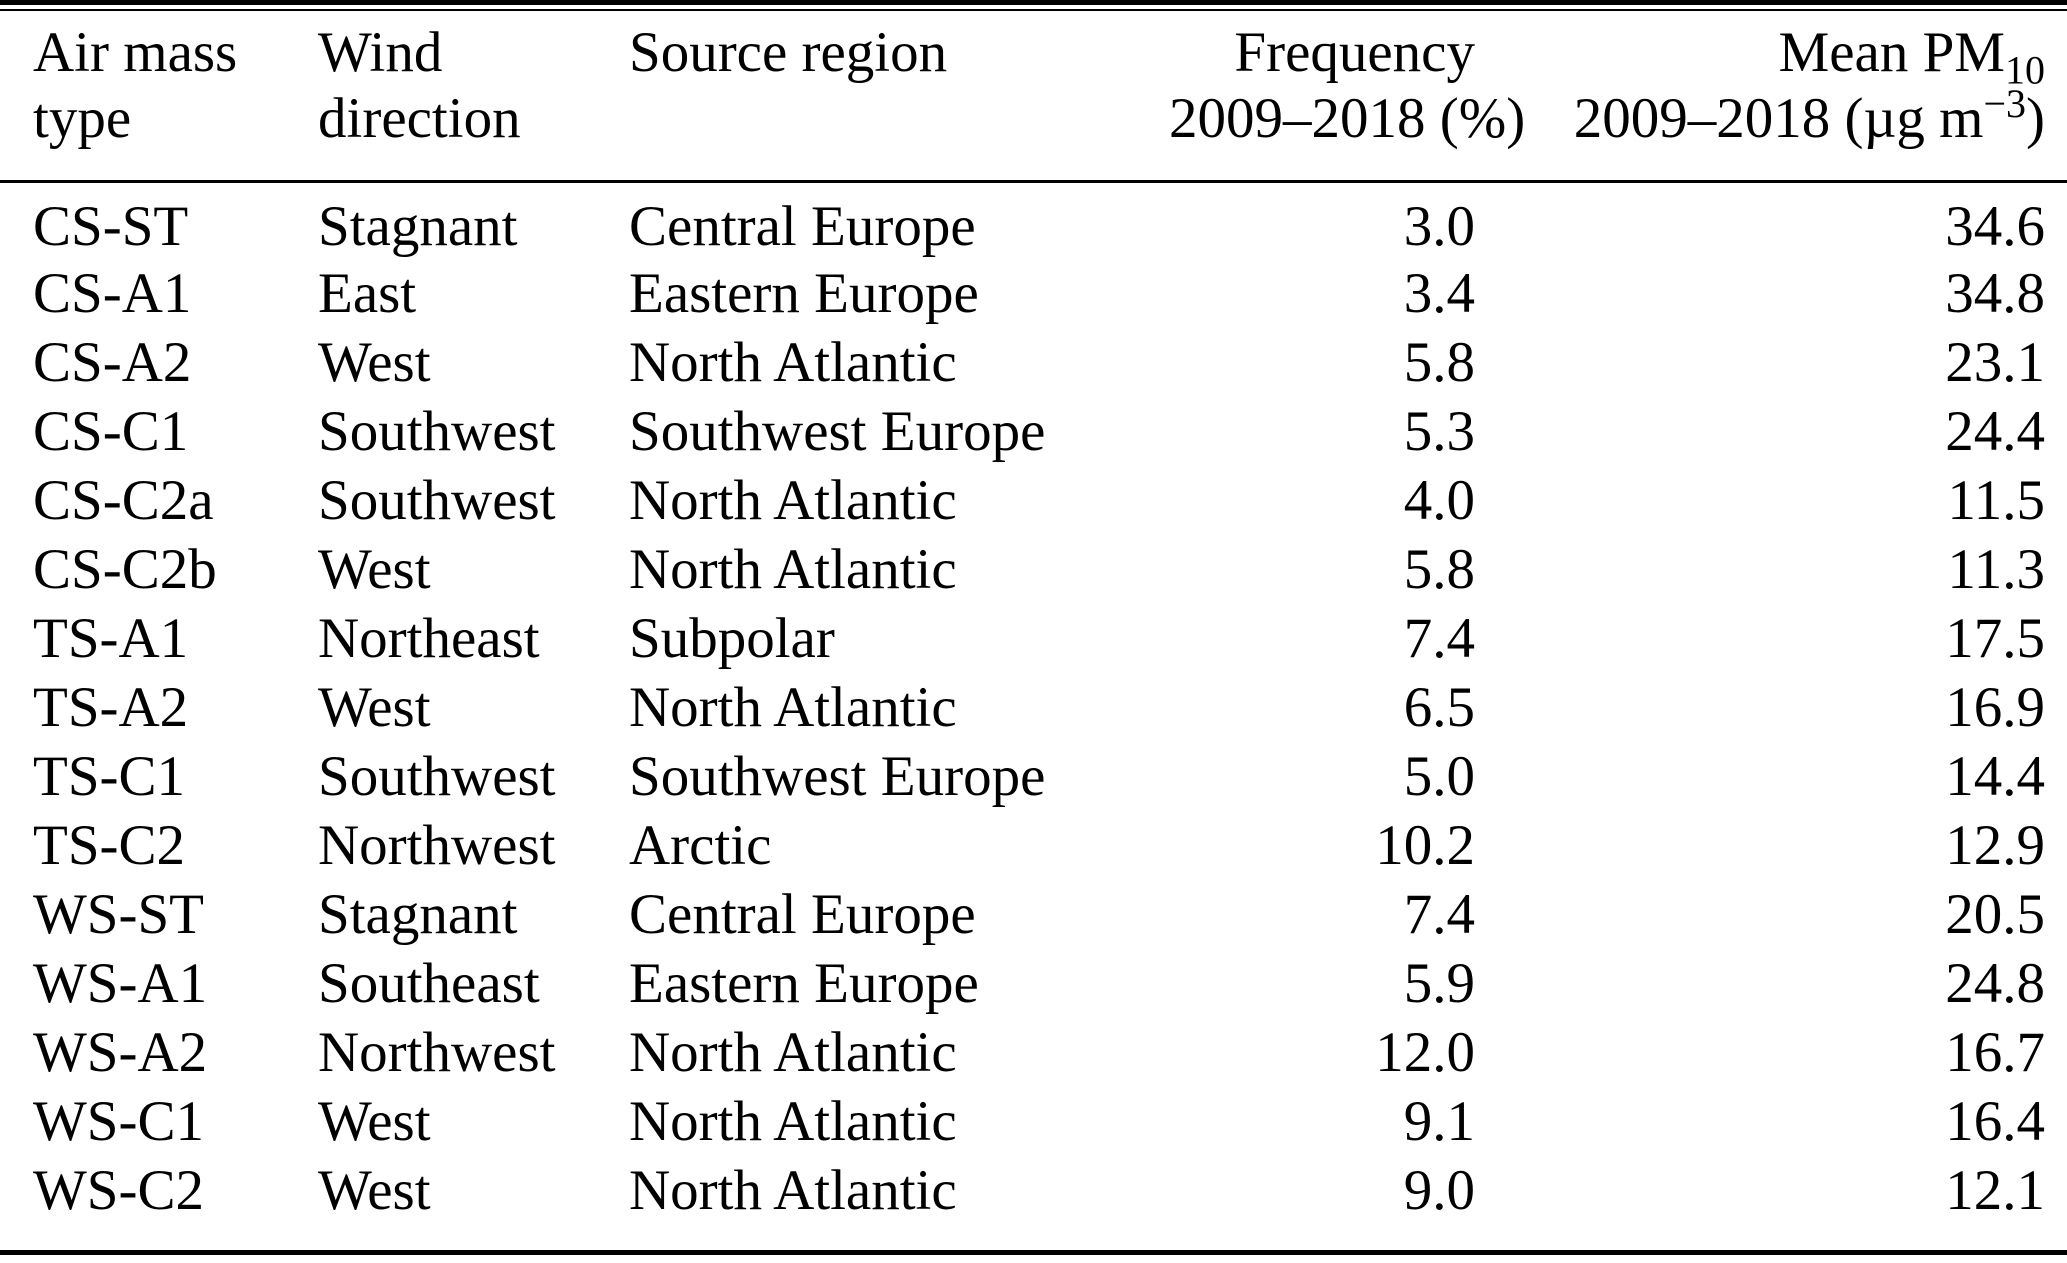 Image resolution: width=2067 pixels, height=1263 pixels. What do you see at coordinates (1995, 707) in the screenshot?
I see `cell-mean-pm10: 16.9` at bounding box center [1995, 707].